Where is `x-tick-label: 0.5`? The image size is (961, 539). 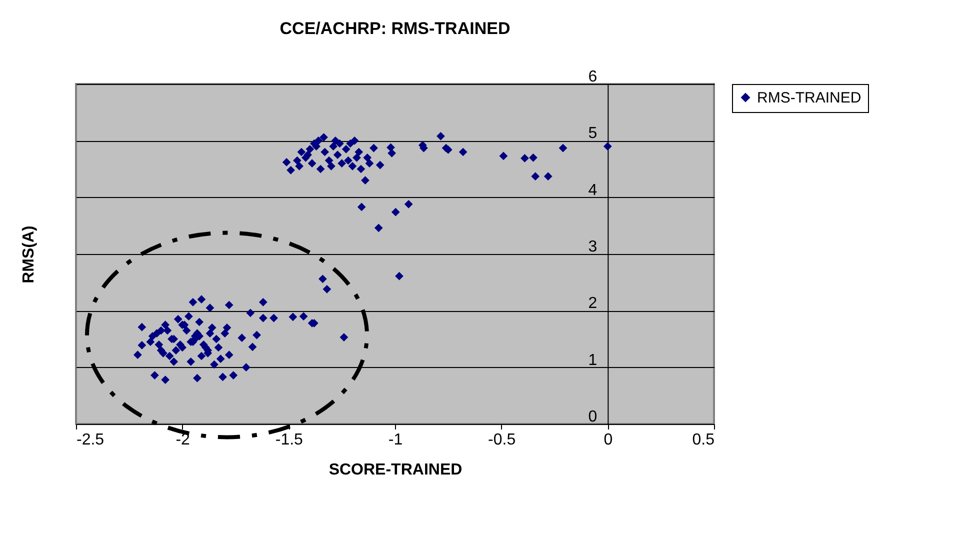 x-tick-label: 0.5 is located at coordinates (703, 440).